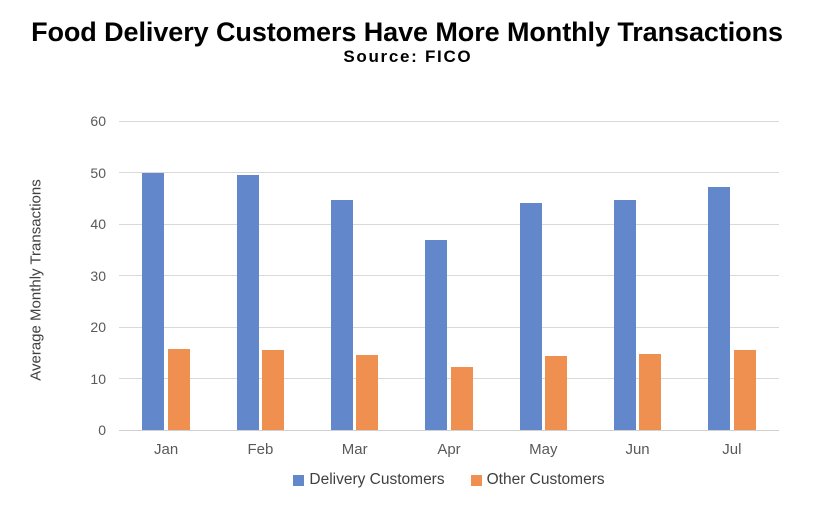  What do you see at coordinates (341, 315) in the screenshot?
I see `bar-mar-delivery` at bounding box center [341, 315].